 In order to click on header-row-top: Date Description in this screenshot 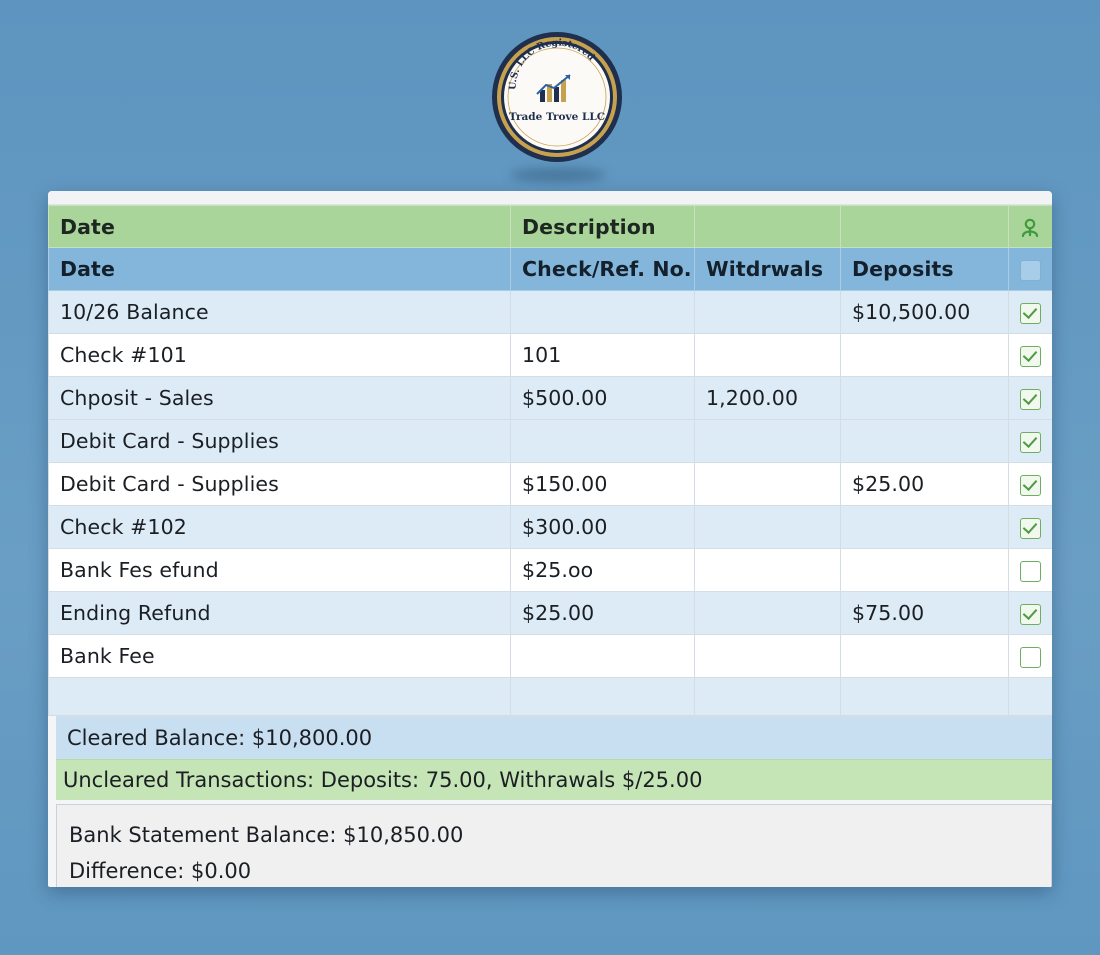, I will do `click(550, 226)`.